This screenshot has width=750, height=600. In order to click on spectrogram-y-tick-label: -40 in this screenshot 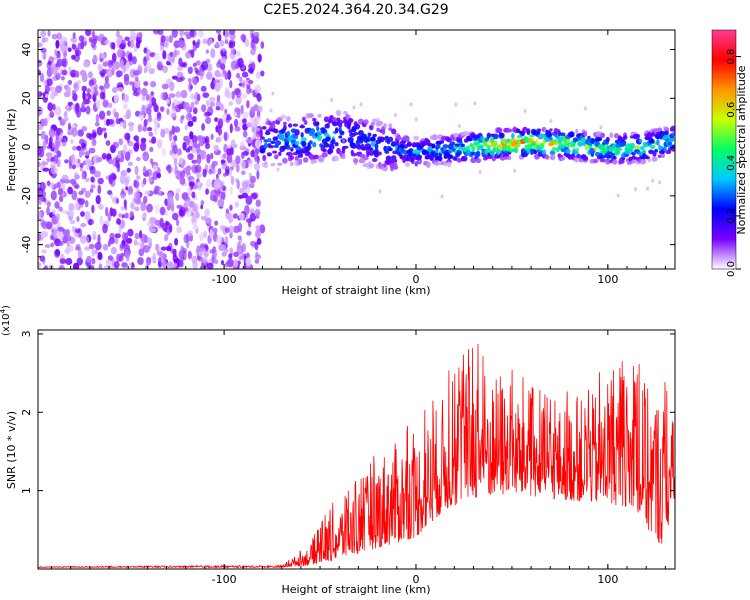, I will do `click(26, 245)`.